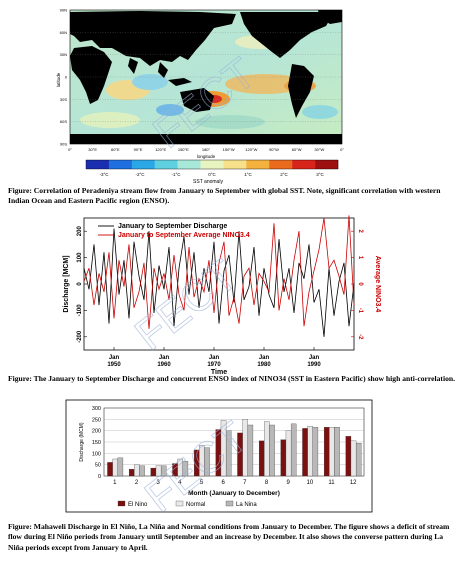 The width and height of the screenshot is (461, 576). What do you see at coordinates (320, 174) in the screenshot?
I see `colorbar-tick-label: 3°C` at bounding box center [320, 174].